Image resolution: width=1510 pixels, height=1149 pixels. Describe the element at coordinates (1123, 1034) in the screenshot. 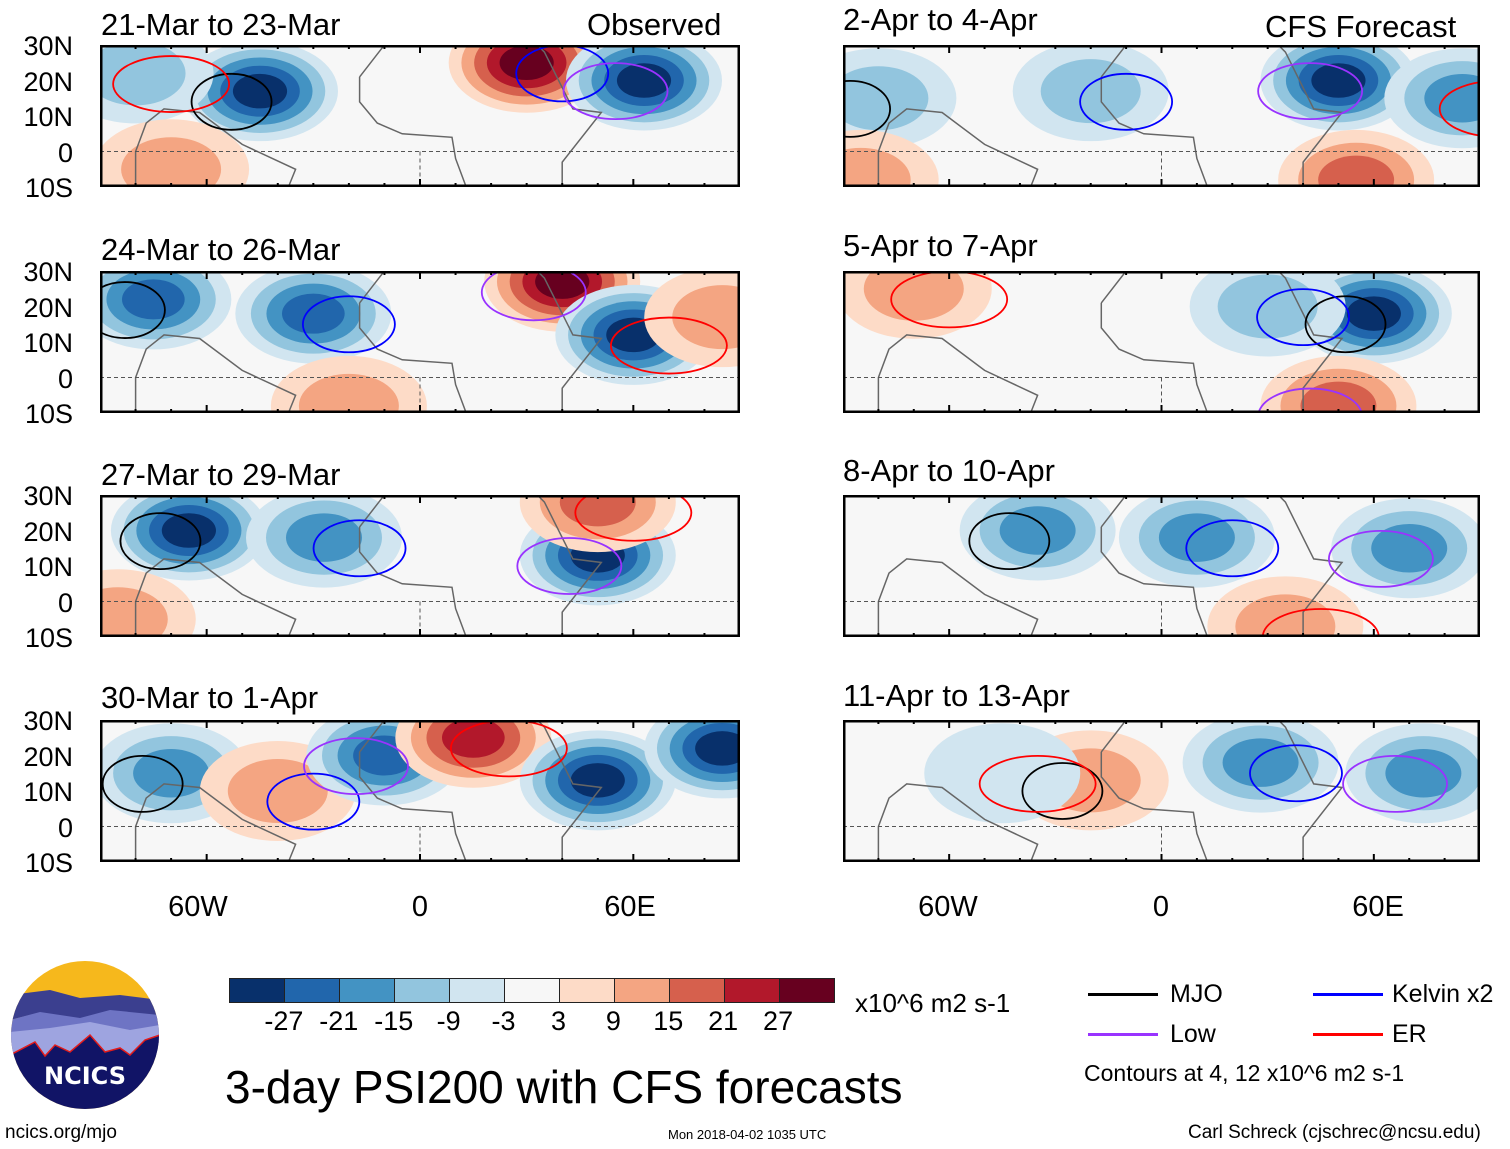

I see `legend-line-low` at that location.